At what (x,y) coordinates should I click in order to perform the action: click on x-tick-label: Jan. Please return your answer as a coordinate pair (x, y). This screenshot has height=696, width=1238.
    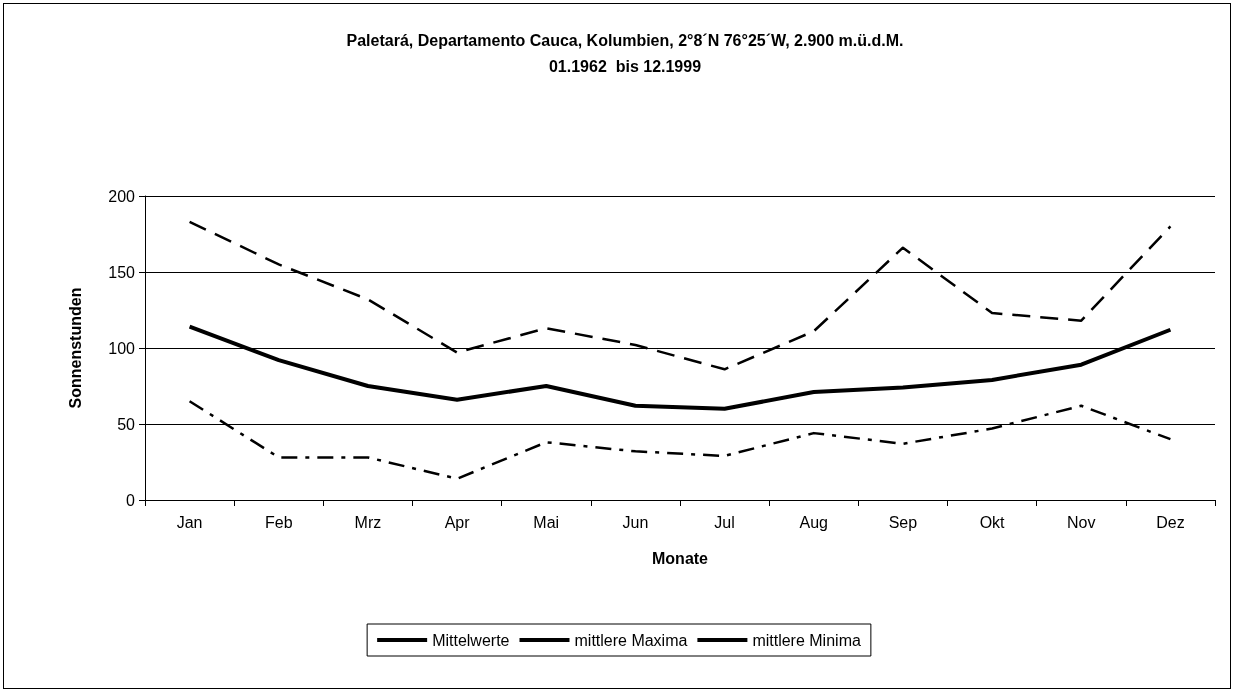
    Looking at the image, I should click on (189, 522).